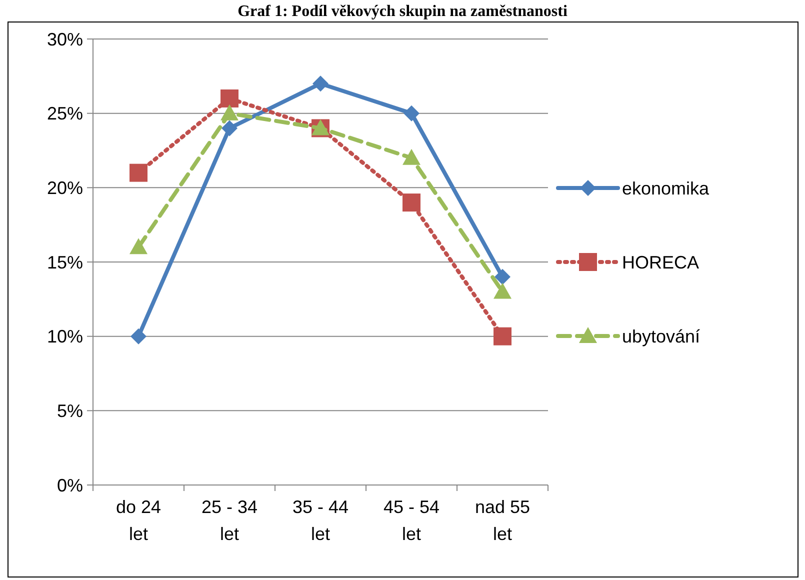 This screenshot has width=805, height=580. Describe the element at coordinates (64, 188) in the screenshot. I see `y-tick-label: 20%` at that location.